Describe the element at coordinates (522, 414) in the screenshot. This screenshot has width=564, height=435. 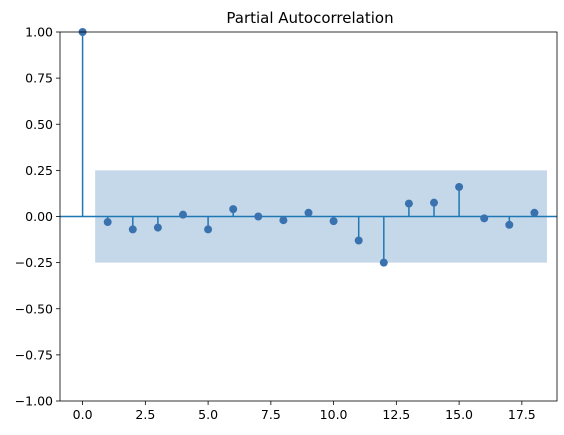
I see `x-tick-label: 17.5` at that location.